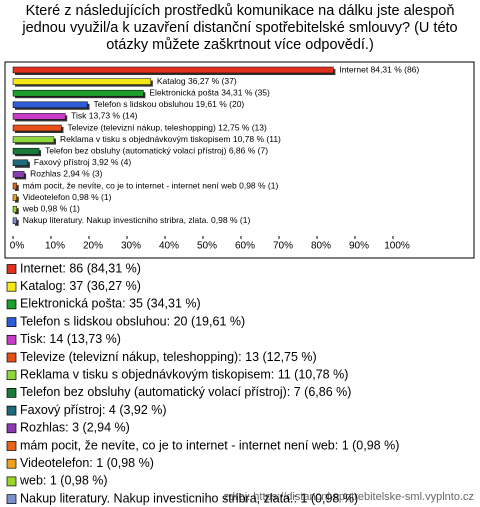 The width and height of the screenshot is (480, 507). What do you see at coordinates (51, 208) in the screenshot?
I see `data-label: web 0,98 % (1)` at bounding box center [51, 208].